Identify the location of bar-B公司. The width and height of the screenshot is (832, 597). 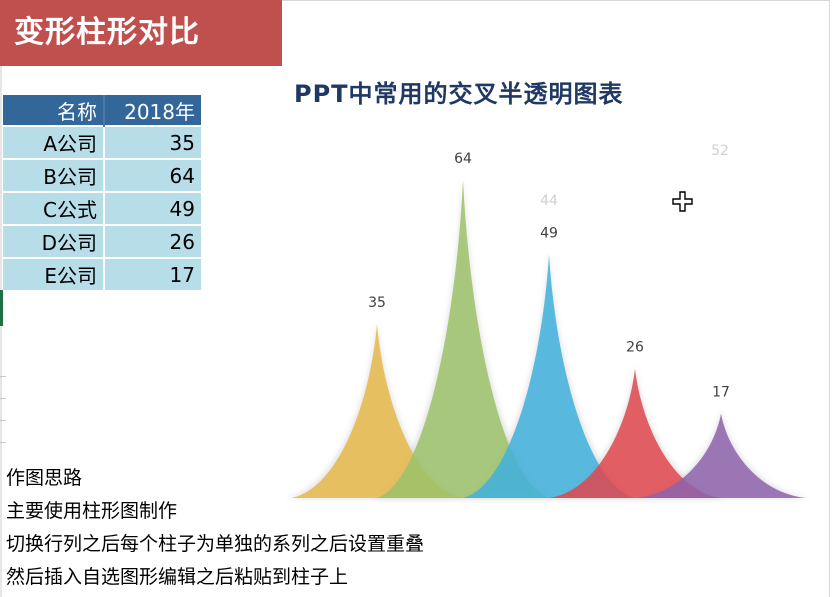
(463, 339).